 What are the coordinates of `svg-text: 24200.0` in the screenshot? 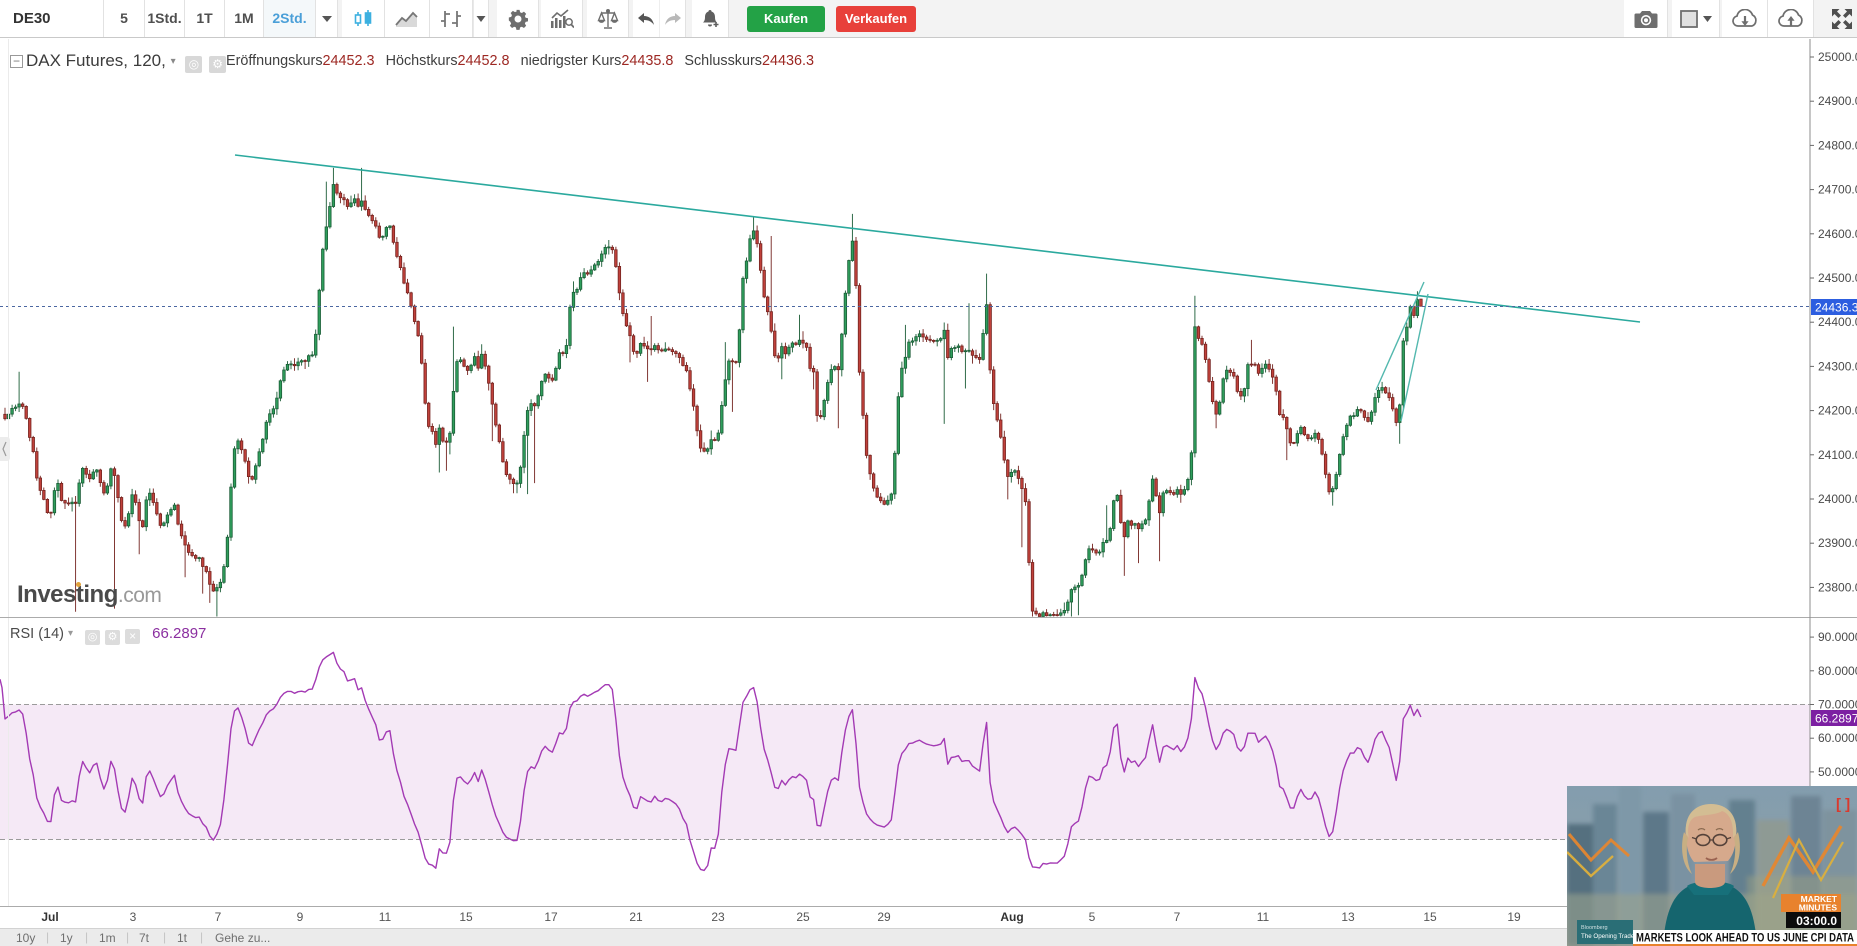 It's located at (1837, 411).